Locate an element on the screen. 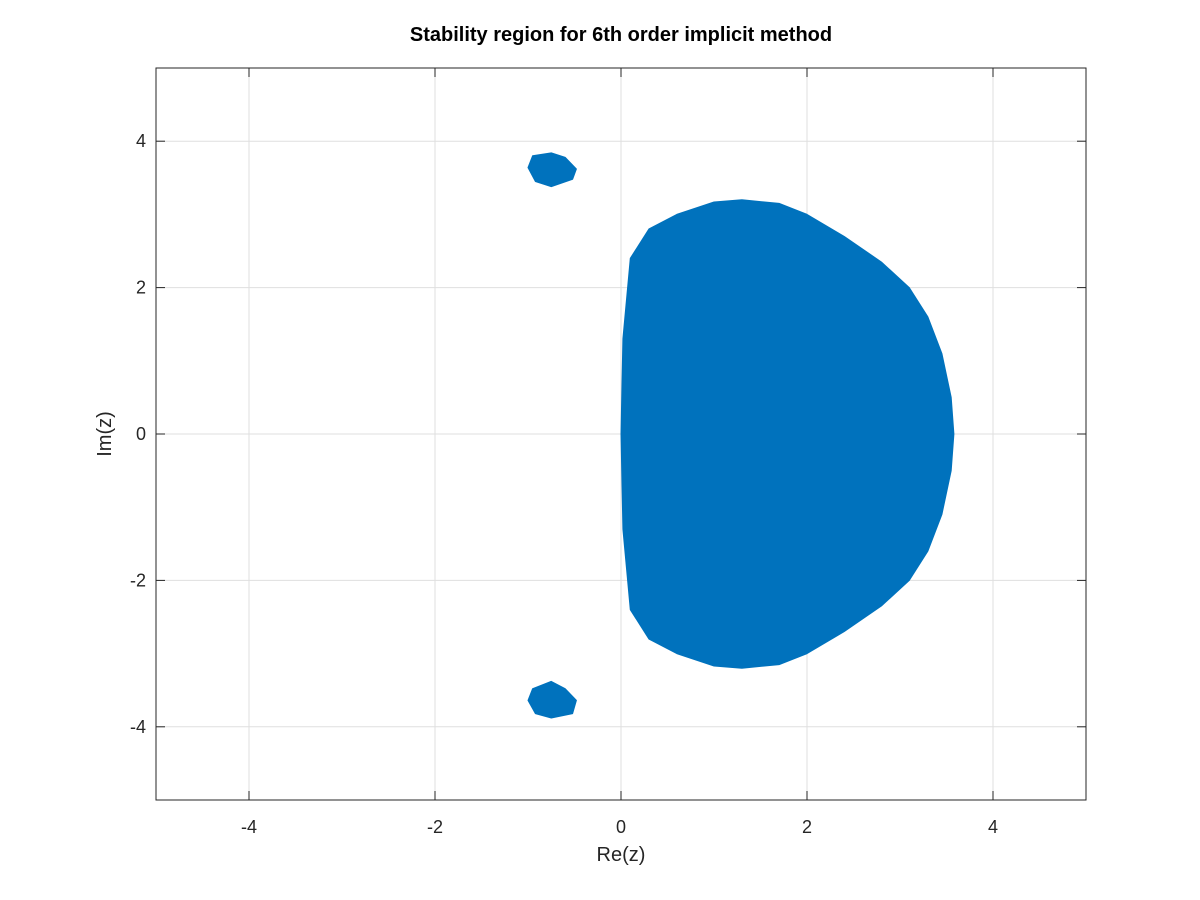  y-tick-label: 0 is located at coordinates (141, 434).